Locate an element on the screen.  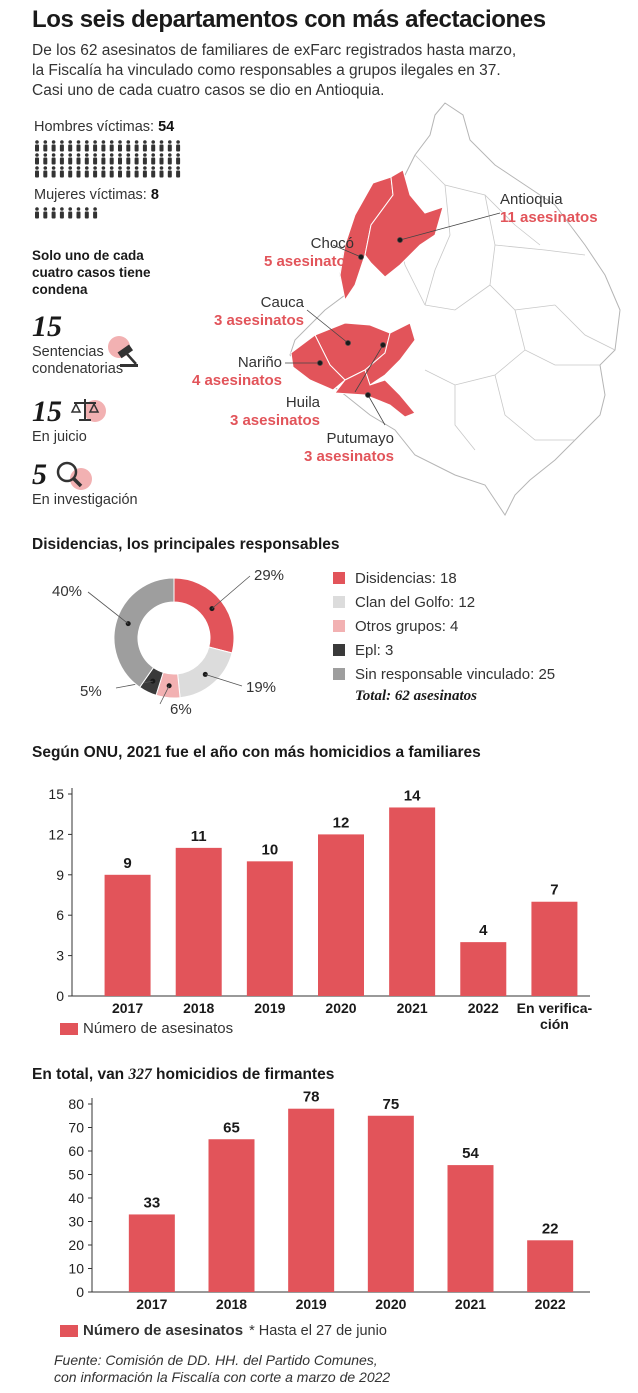
y-tick-label: 6 is located at coordinates (60, 915).